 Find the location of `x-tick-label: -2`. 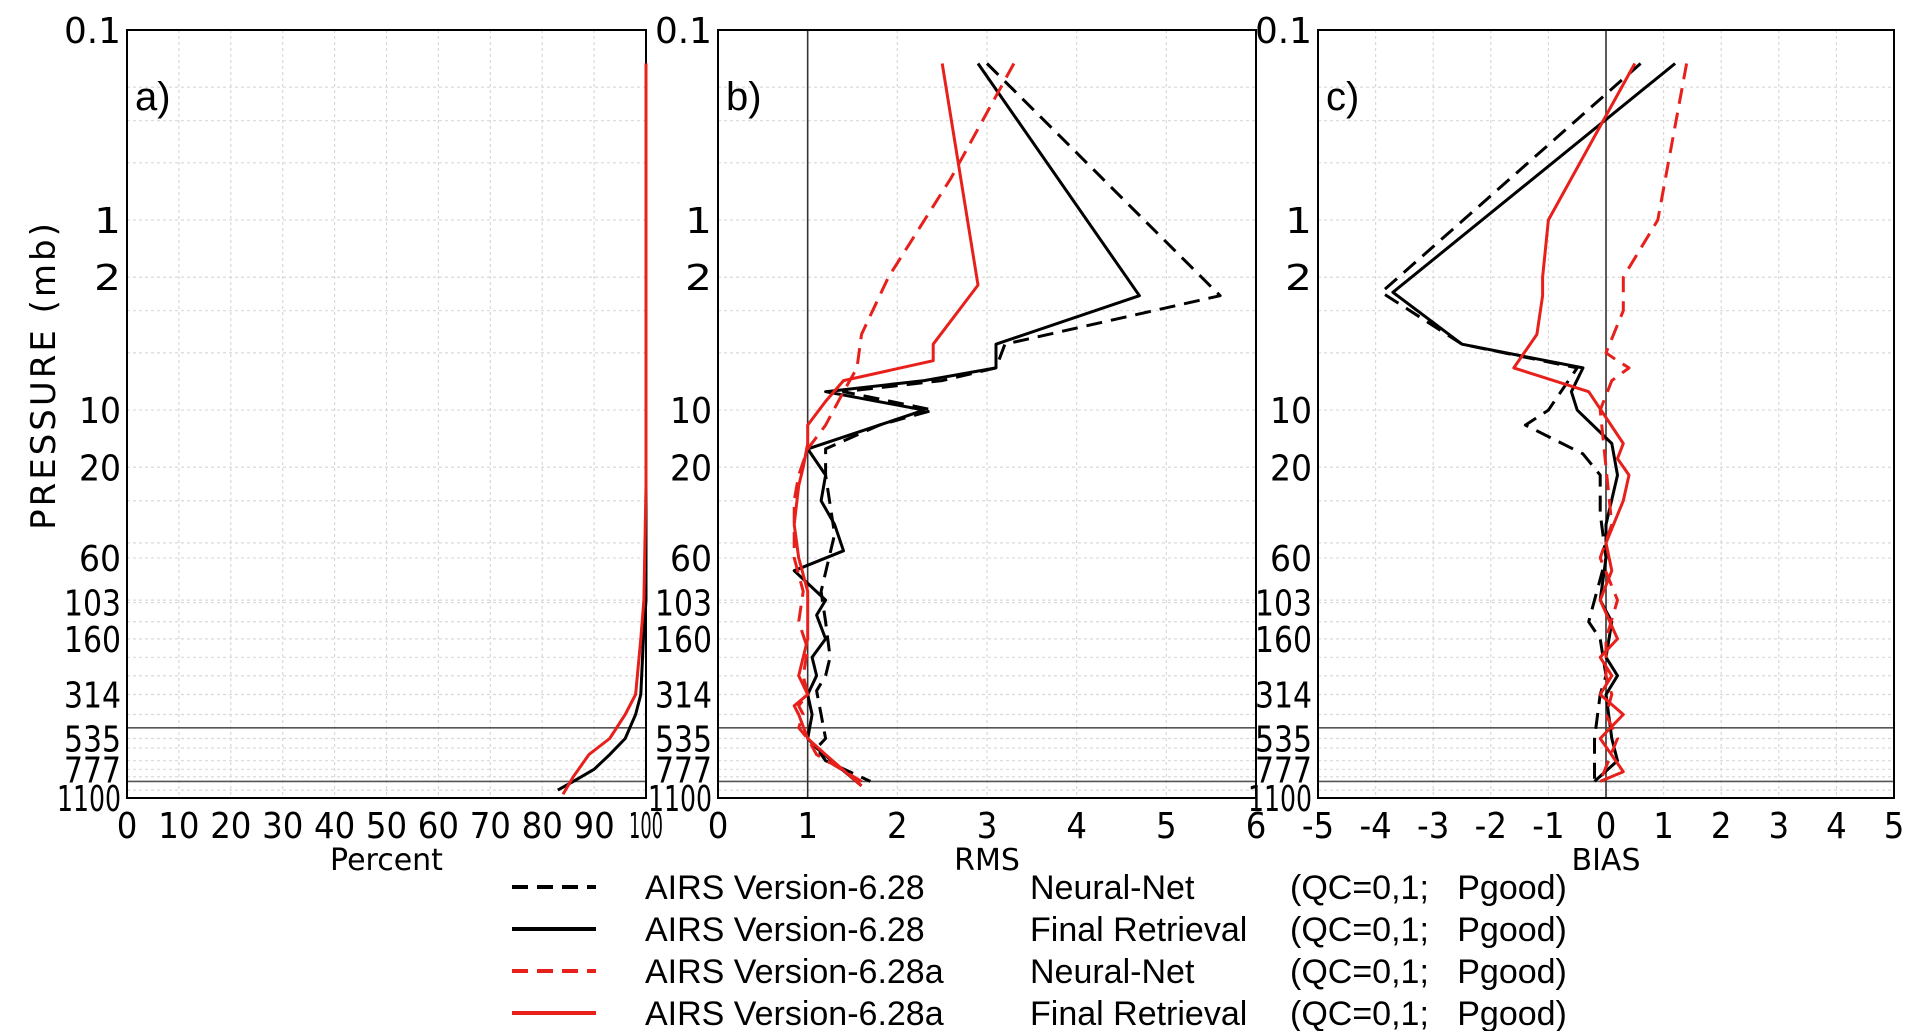

x-tick-label: -2 is located at coordinates (1491, 826).